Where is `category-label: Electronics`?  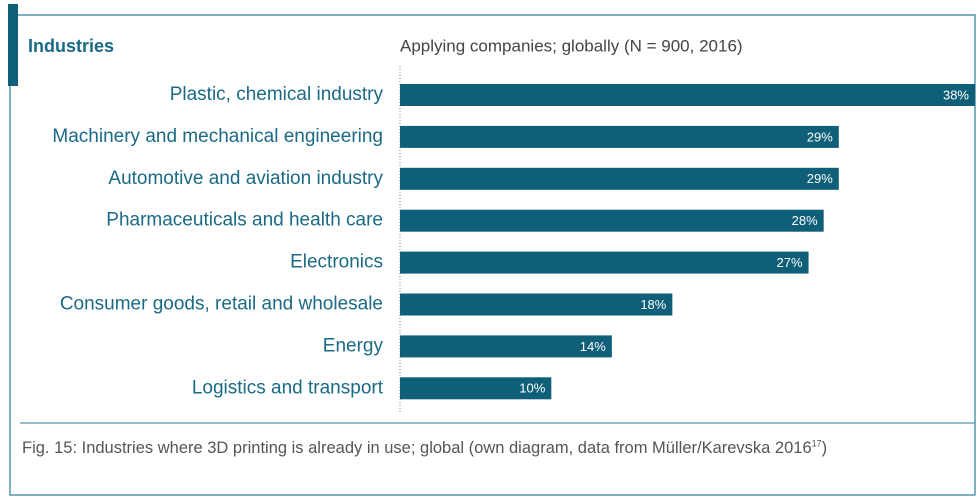 category-label: Electronics is located at coordinates (336, 262).